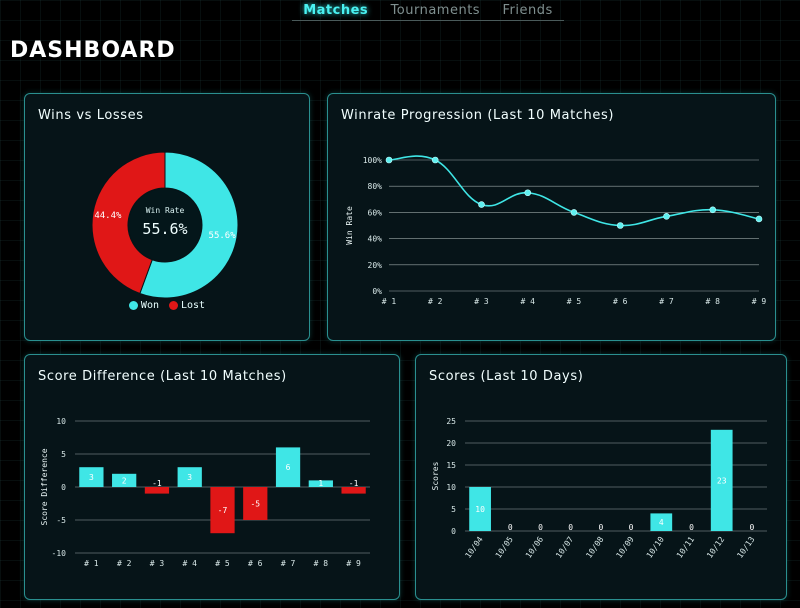 The width and height of the screenshot is (800, 608). I want to click on data-label: 4, so click(661, 522).